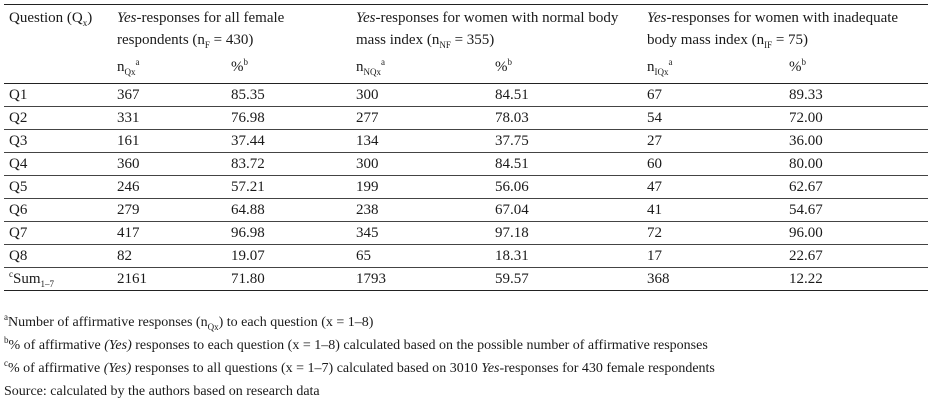 The width and height of the screenshot is (932, 406). What do you see at coordinates (248, 118) in the screenshot?
I see `cell-pct-all: 76.98` at bounding box center [248, 118].